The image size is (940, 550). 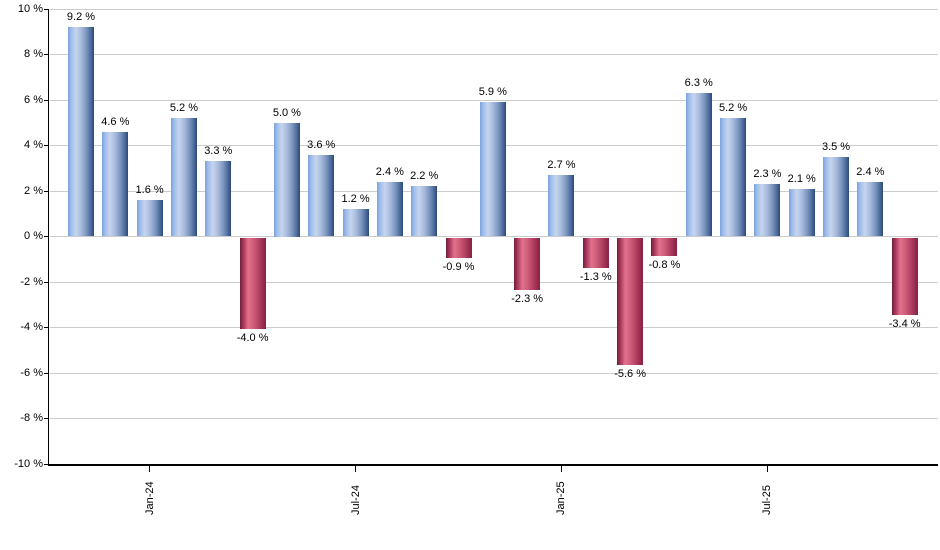 What do you see at coordinates (286, 112) in the screenshot?
I see `bar-value-label: 5.0 %` at bounding box center [286, 112].